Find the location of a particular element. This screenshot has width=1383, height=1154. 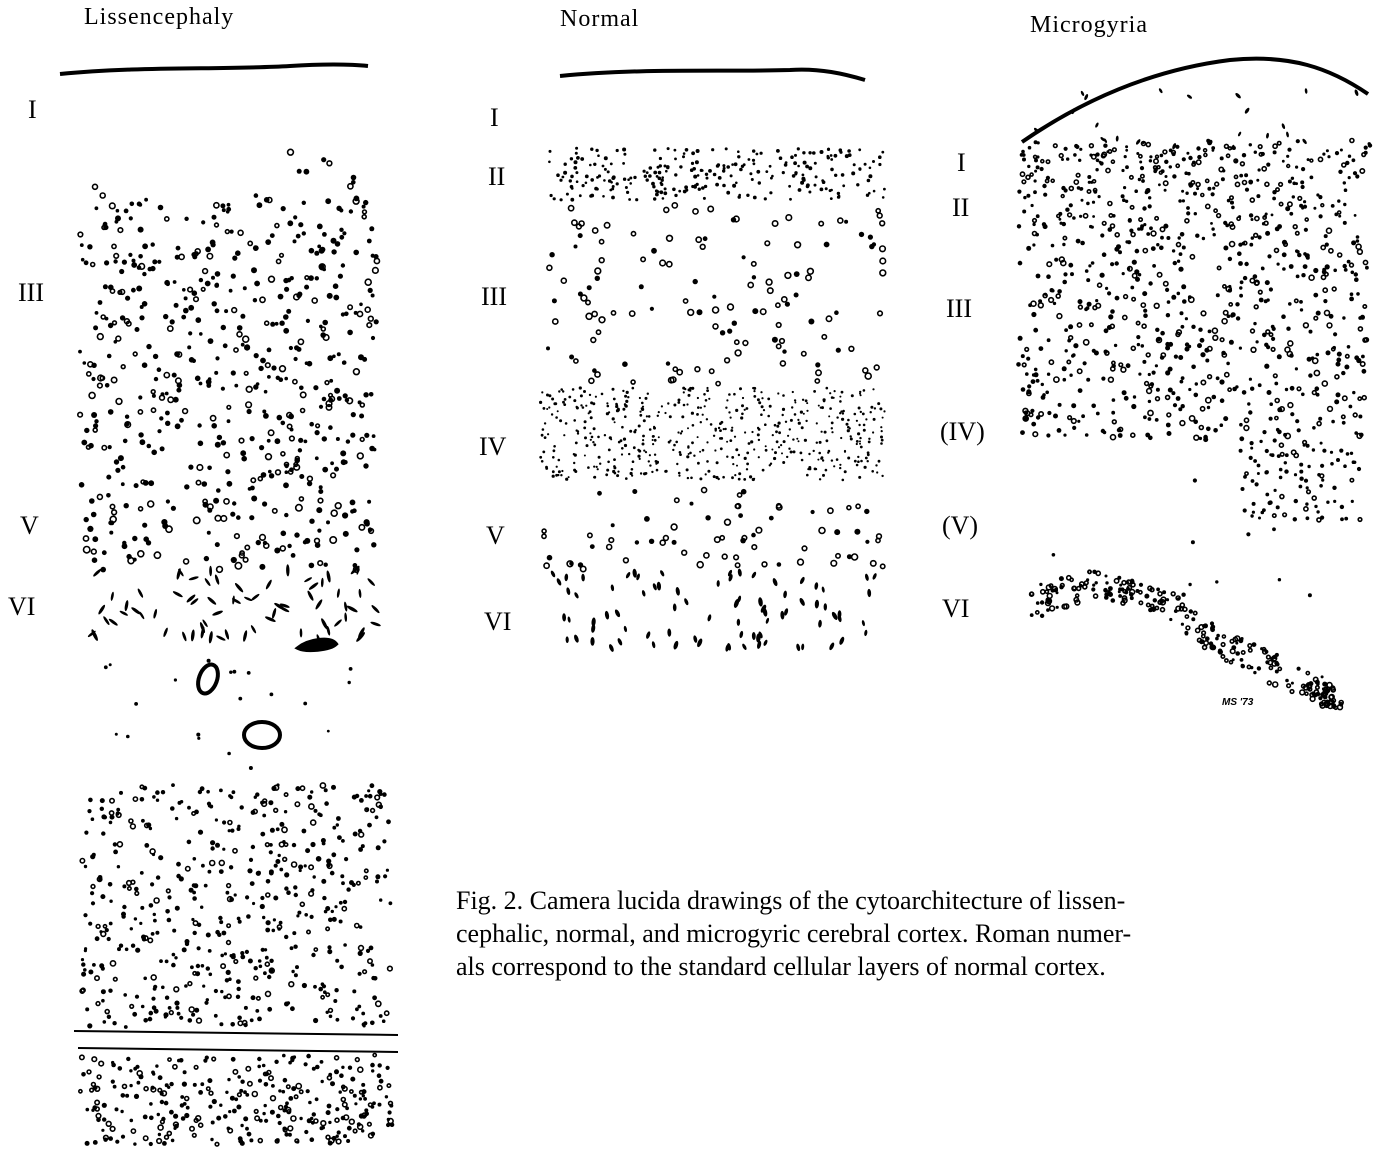

liss-layer-label: I is located at coordinates (32, 109).